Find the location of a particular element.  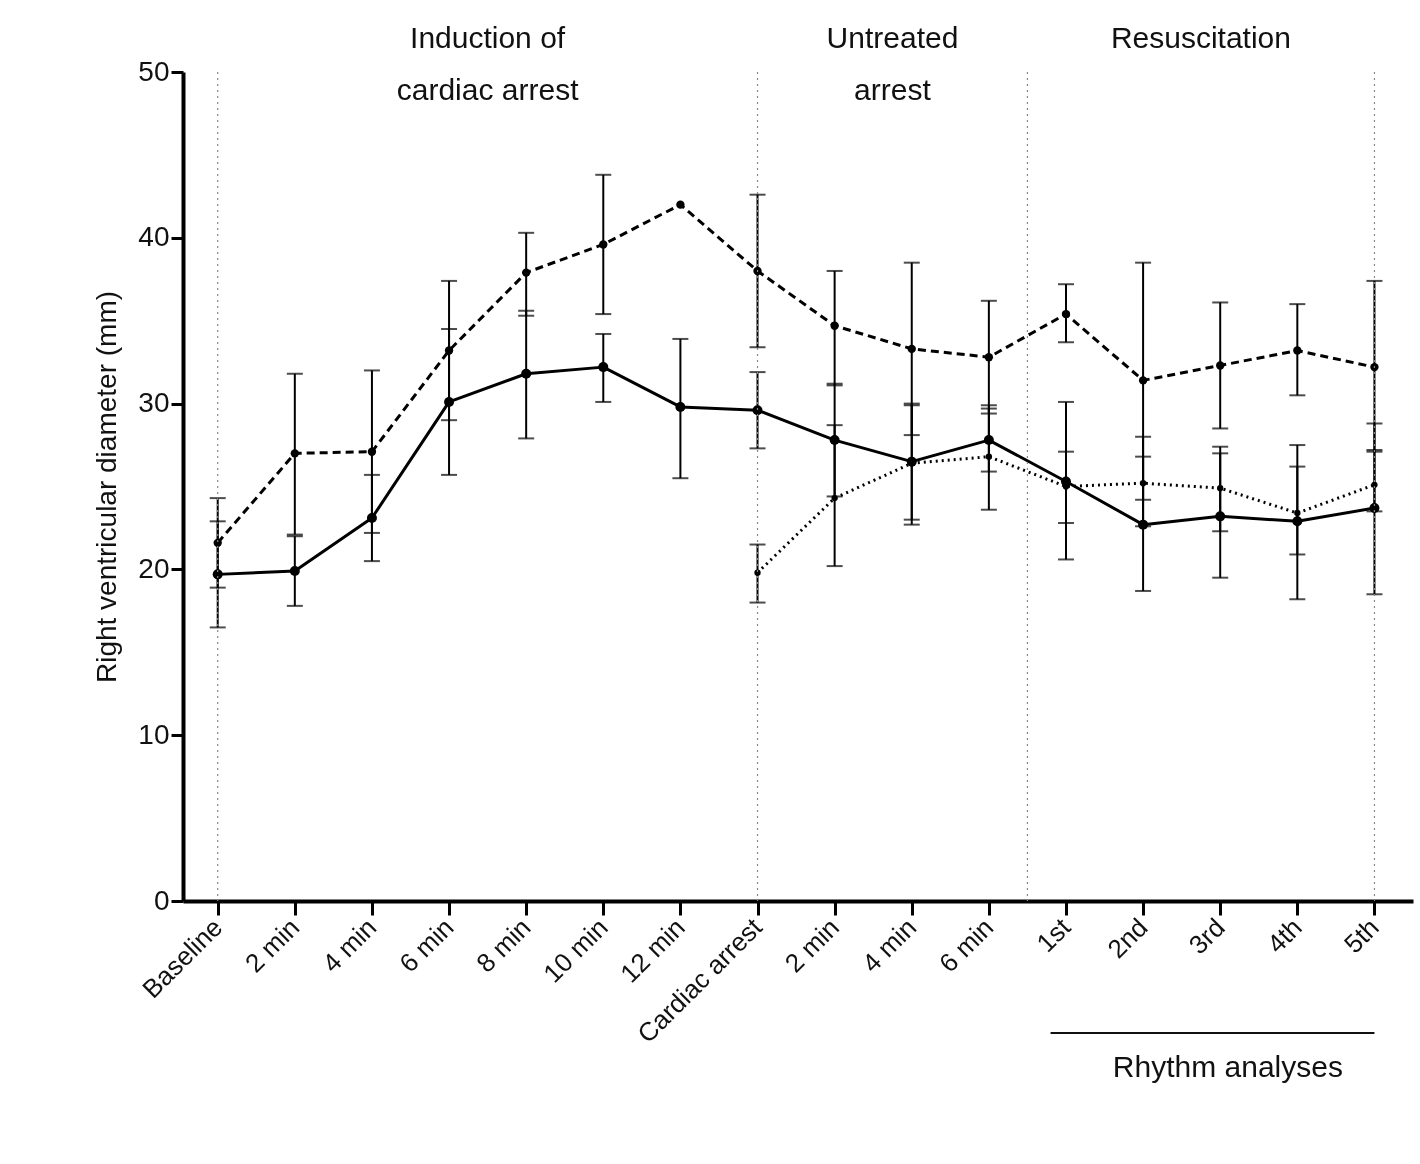

x-tick-label: 3rd is located at coordinates (1206, 936).